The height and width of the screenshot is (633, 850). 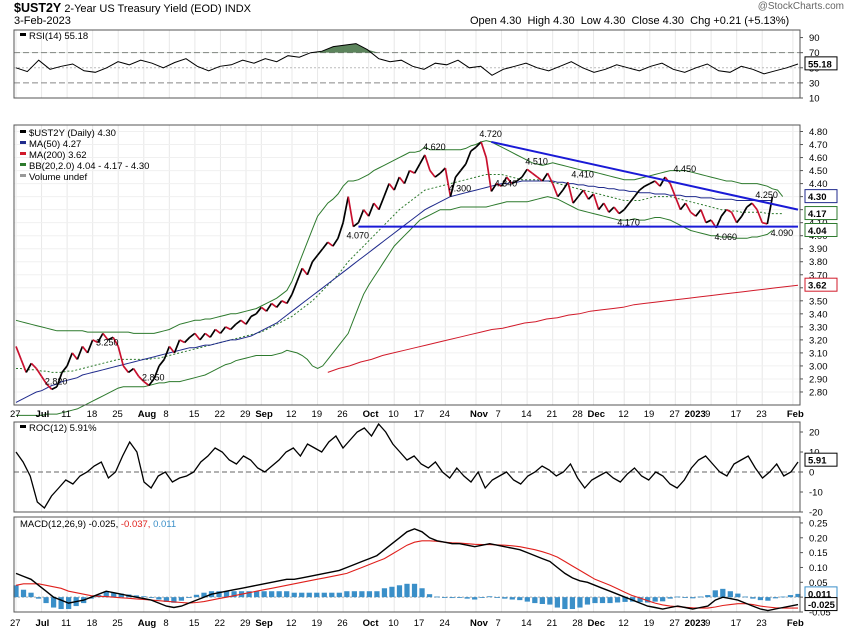 What do you see at coordinates (143, 9) in the screenshot?
I see `symbol-description: 2-Year US Treasury Yield (EOD)` at bounding box center [143, 9].